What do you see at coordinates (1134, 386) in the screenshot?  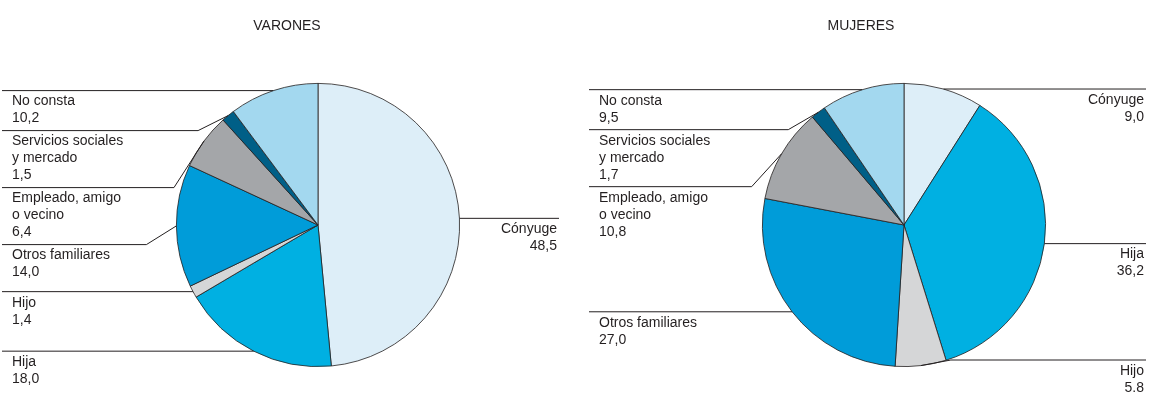 I see `data-label: 5.8` at bounding box center [1134, 386].